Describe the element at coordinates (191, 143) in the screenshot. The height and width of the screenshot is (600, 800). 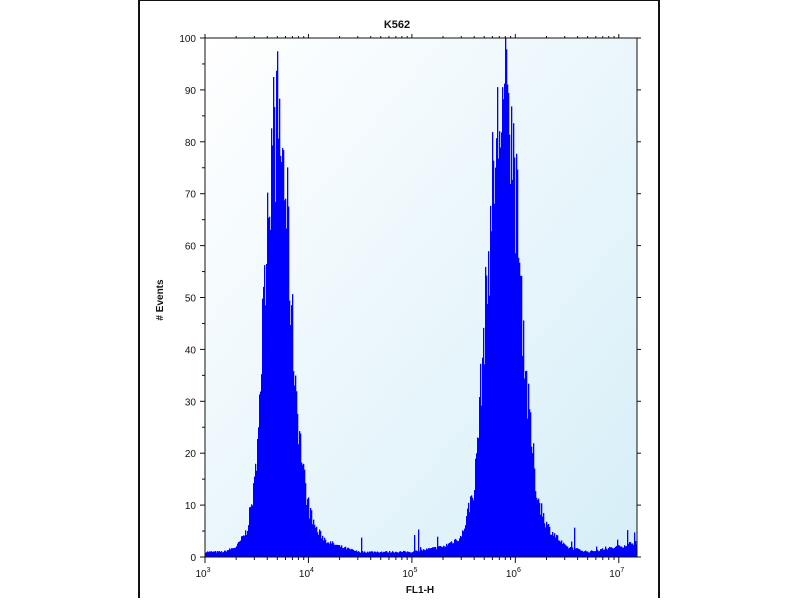
I see `y-tick-label: 80` at that location.